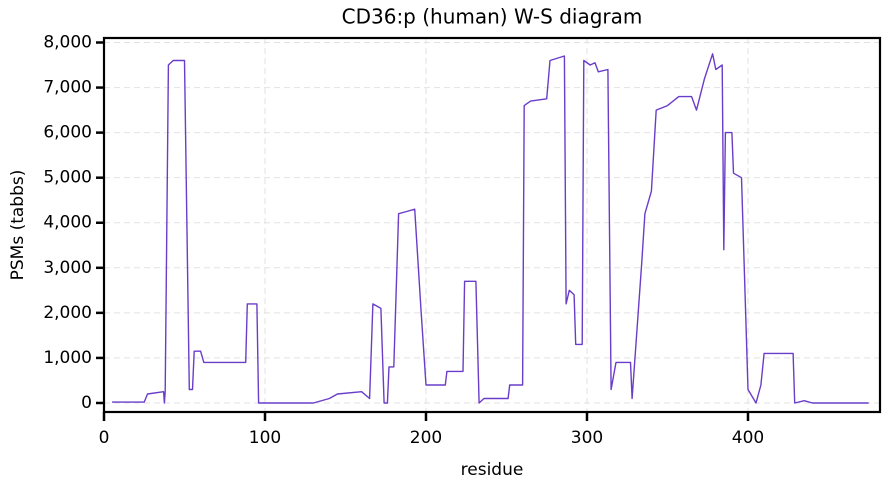 The image size is (889, 492). Describe the element at coordinates (86, 403) in the screenshot. I see `y-tick-label: 0` at that location.